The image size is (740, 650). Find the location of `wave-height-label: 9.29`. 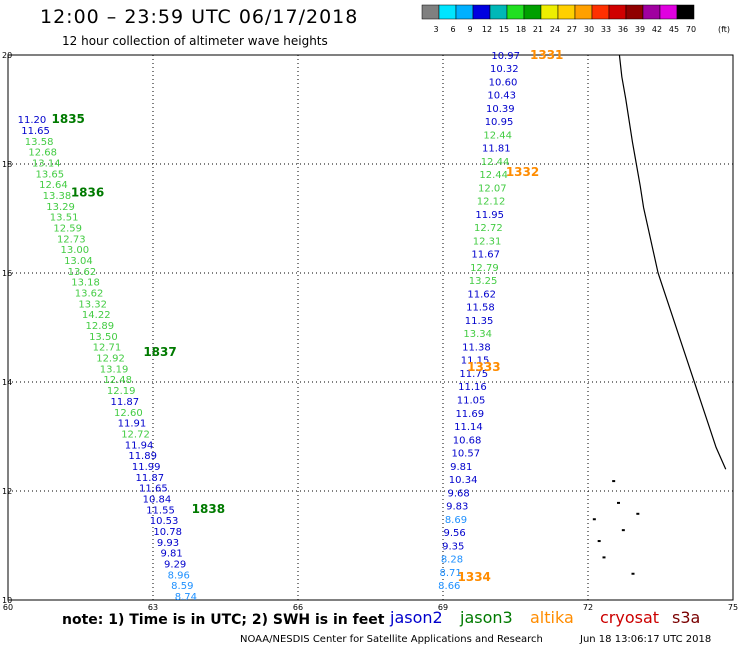

wave-height-label: 9.29 is located at coordinates (175, 564).